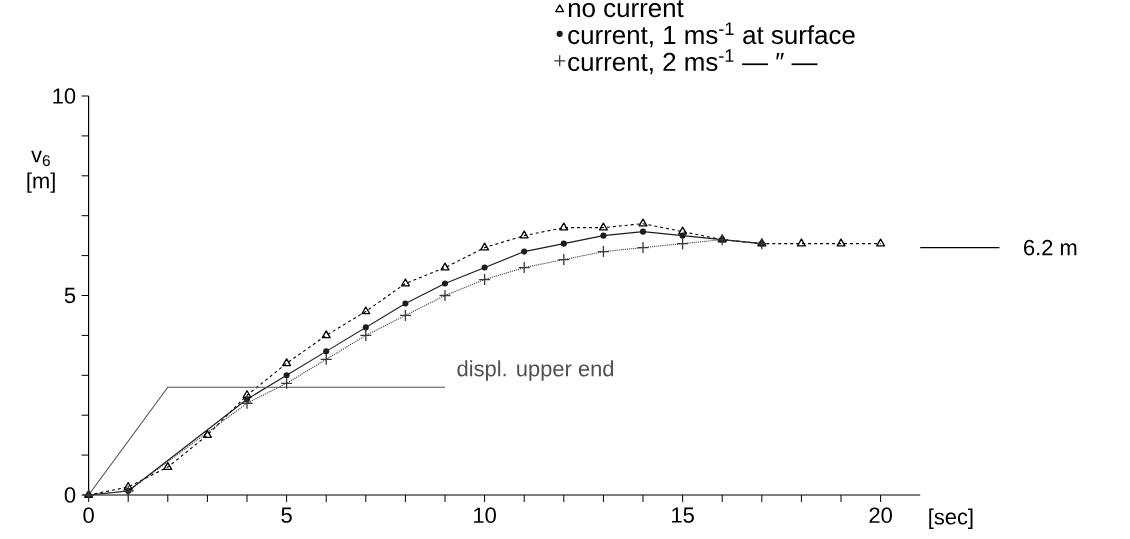 Image resolution: width=1130 pixels, height=539 pixels. Describe the element at coordinates (70, 495) in the screenshot. I see `y-tick-label: 0` at that location.